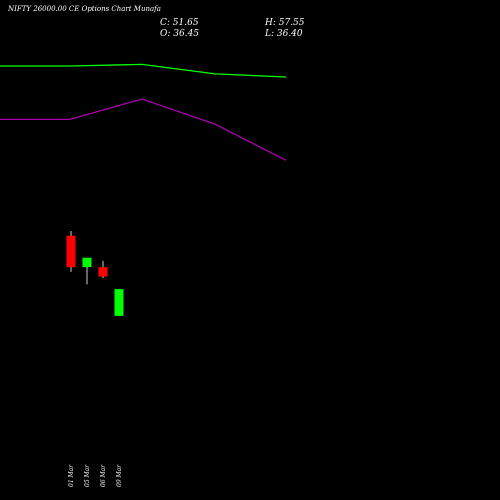 This screenshot has width=500, height=500. Describe the element at coordinates (179, 23) in the screenshot. I see `close-value: C: 51.65` at that location.